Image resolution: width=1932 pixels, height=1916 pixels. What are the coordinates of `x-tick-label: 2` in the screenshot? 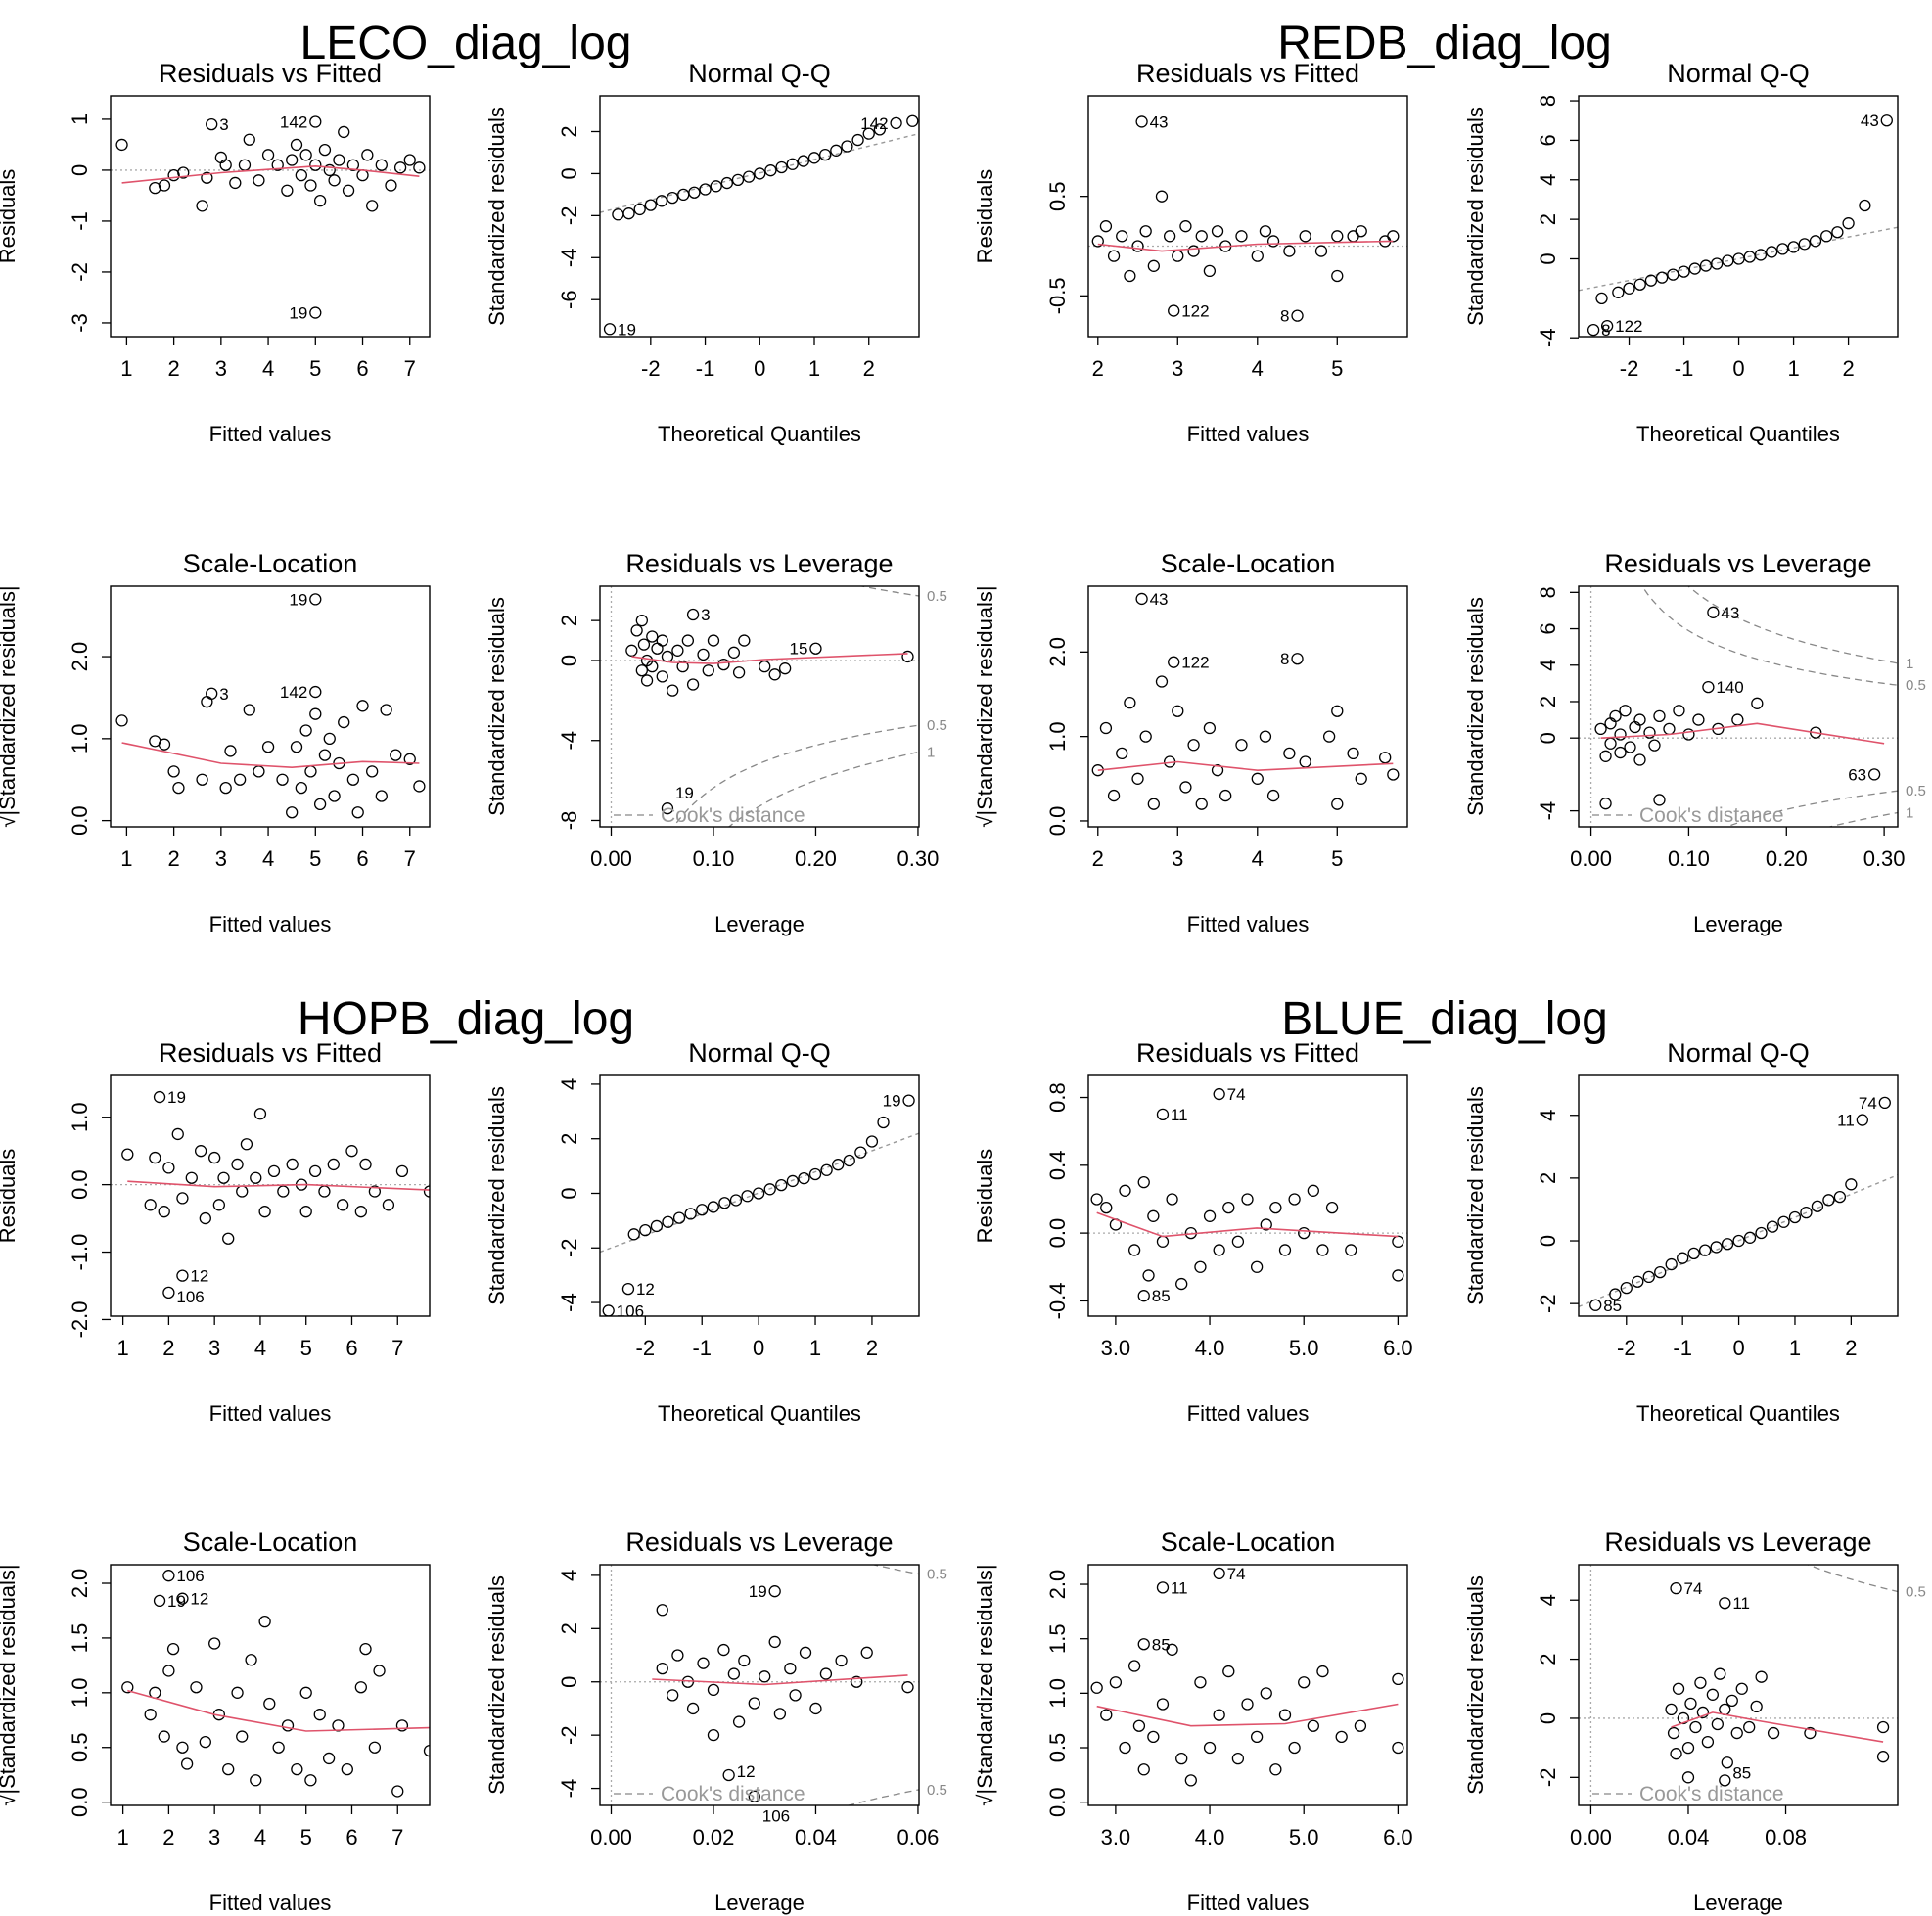 It's located at (173, 858).